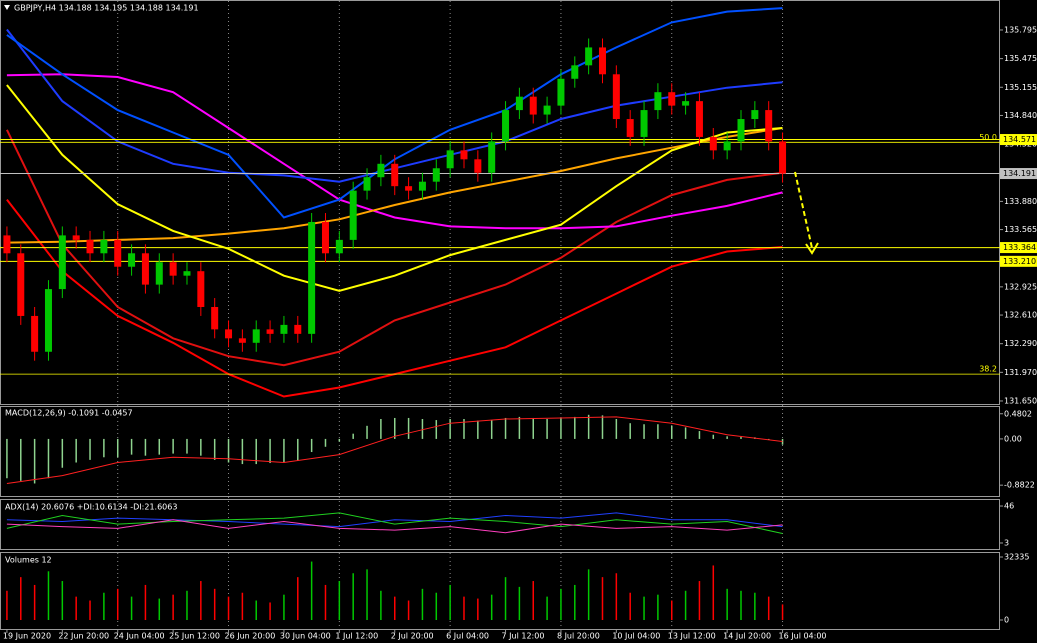  What do you see at coordinates (412, 636) in the screenshot?
I see `x-tick-label: 2 Jul 20:00` at bounding box center [412, 636].